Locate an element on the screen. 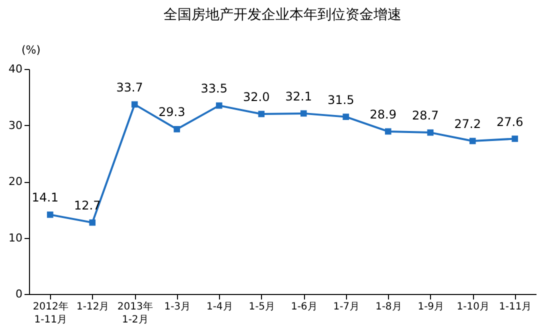 This screenshot has height=333, width=554. x-tick-label: 1-6月 is located at coordinates (304, 307).